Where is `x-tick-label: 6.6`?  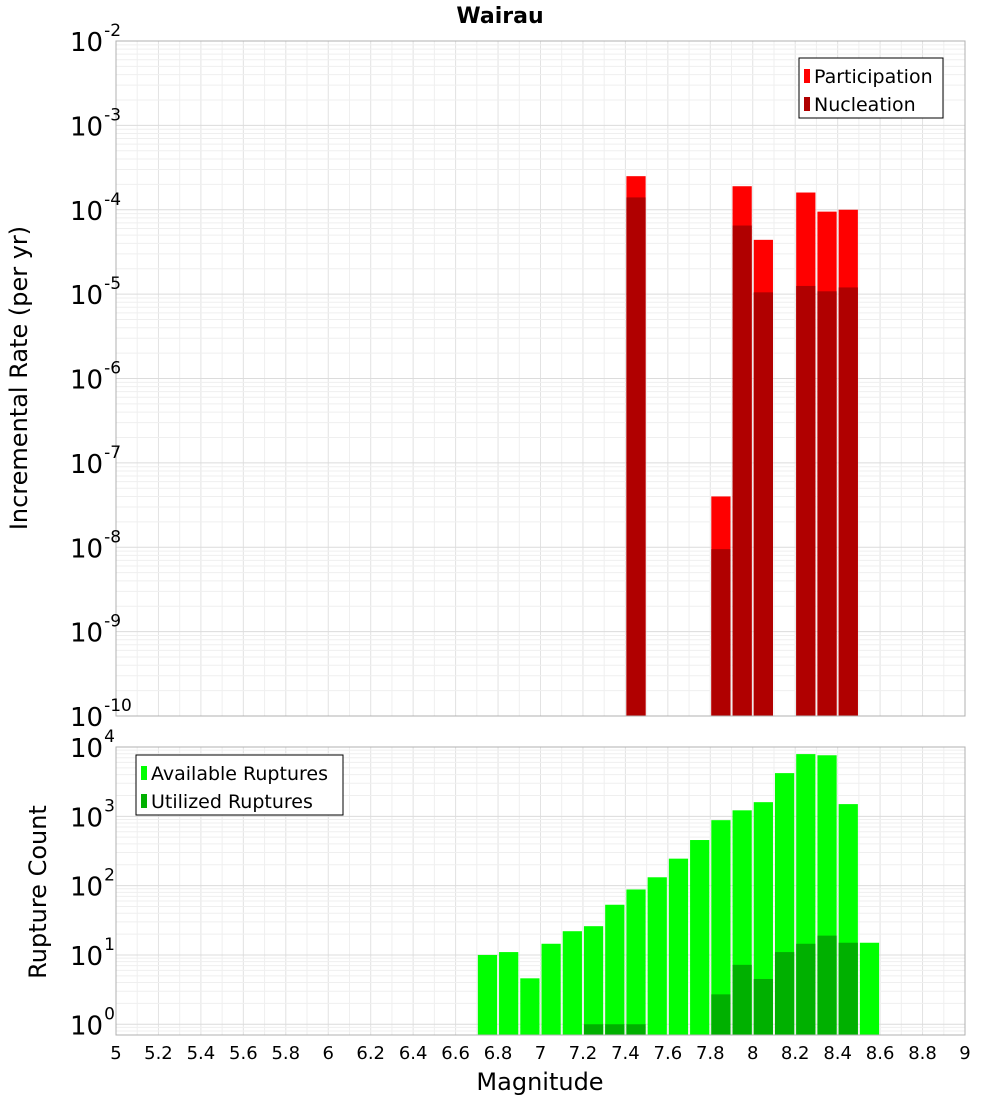
x-tick-label: 6.6 is located at coordinates (455, 1053).